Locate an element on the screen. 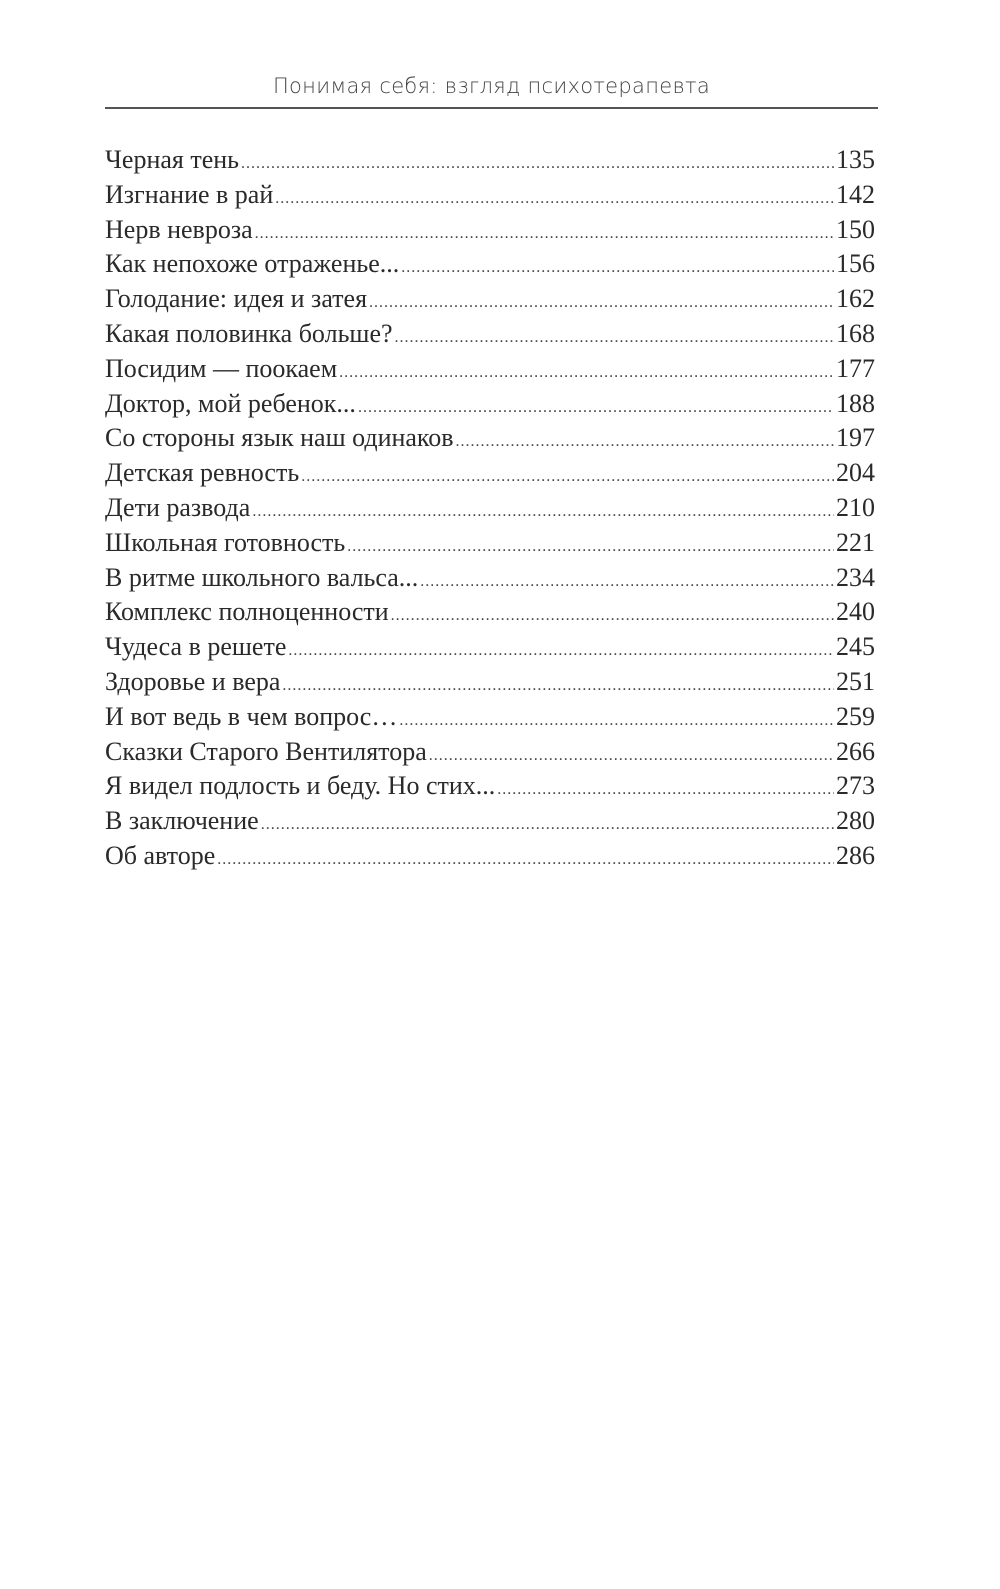 Image resolution: width=1000 pixels, height=1589 pixels. toc-entry: Голодание: идея и затея 162 is located at coordinates (490, 299).